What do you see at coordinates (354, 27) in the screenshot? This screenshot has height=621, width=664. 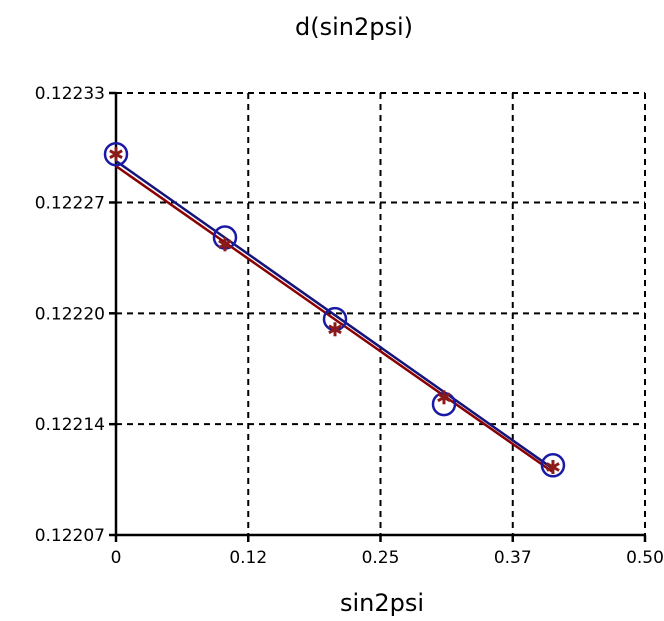 I see `chart-title: d(sin2psi)` at bounding box center [354, 27].